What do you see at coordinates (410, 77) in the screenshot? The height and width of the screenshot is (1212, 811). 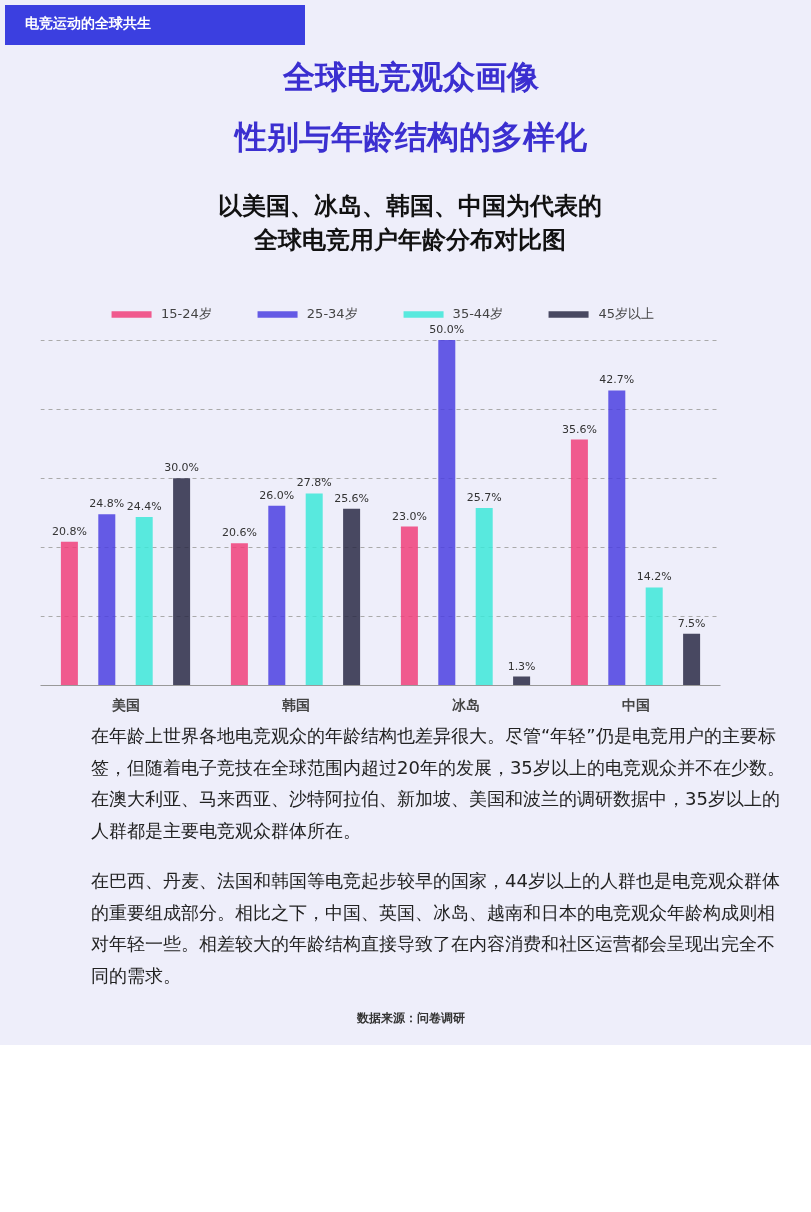 I see `text: 全球电竞观众画像` at bounding box center [410, 77].